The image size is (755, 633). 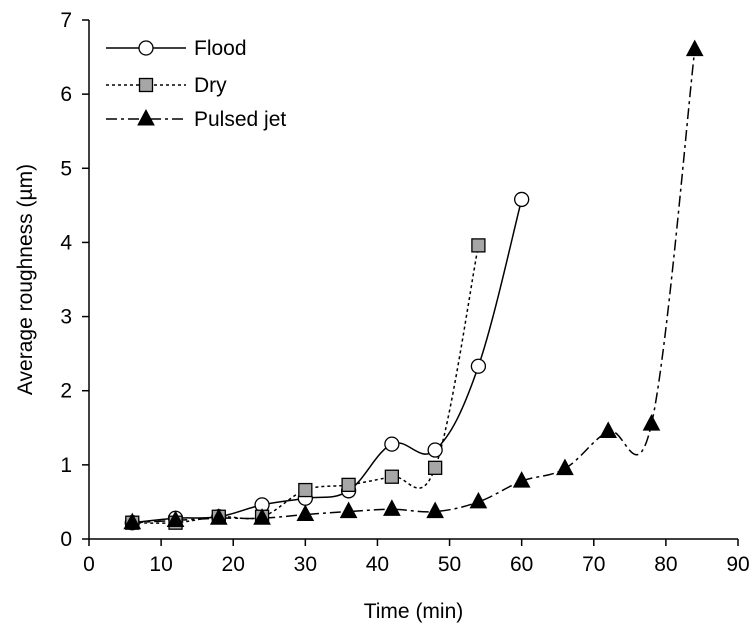 I want to click on y-tick-label: 5, so click(x=66, y=168).